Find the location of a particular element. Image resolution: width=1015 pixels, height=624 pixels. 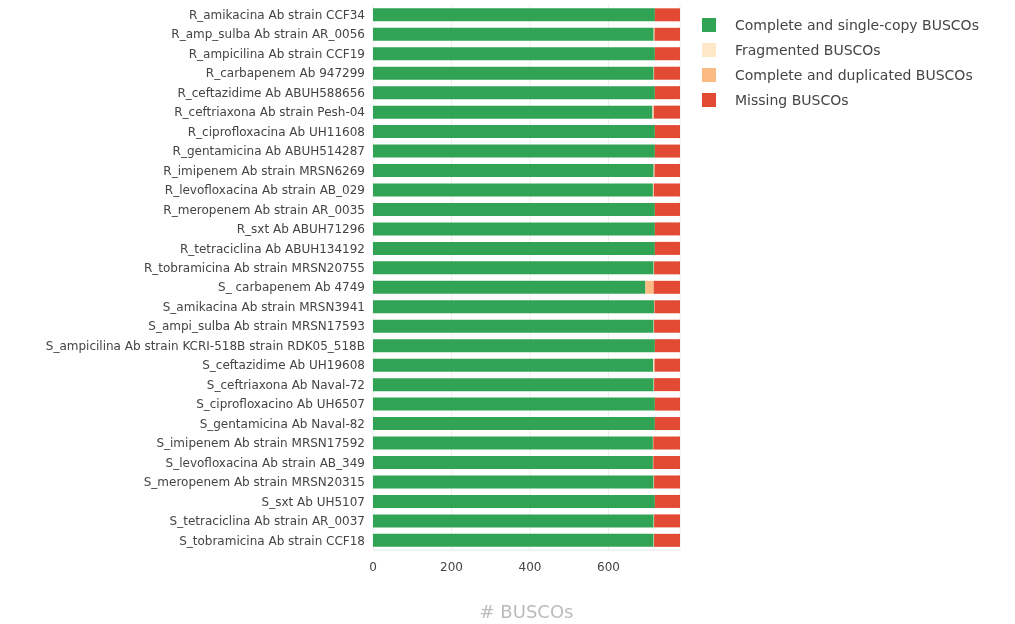

y-tick-label: R_ceftriaxona Ab strain Pesh-04 is located at coordinates (269, 112).